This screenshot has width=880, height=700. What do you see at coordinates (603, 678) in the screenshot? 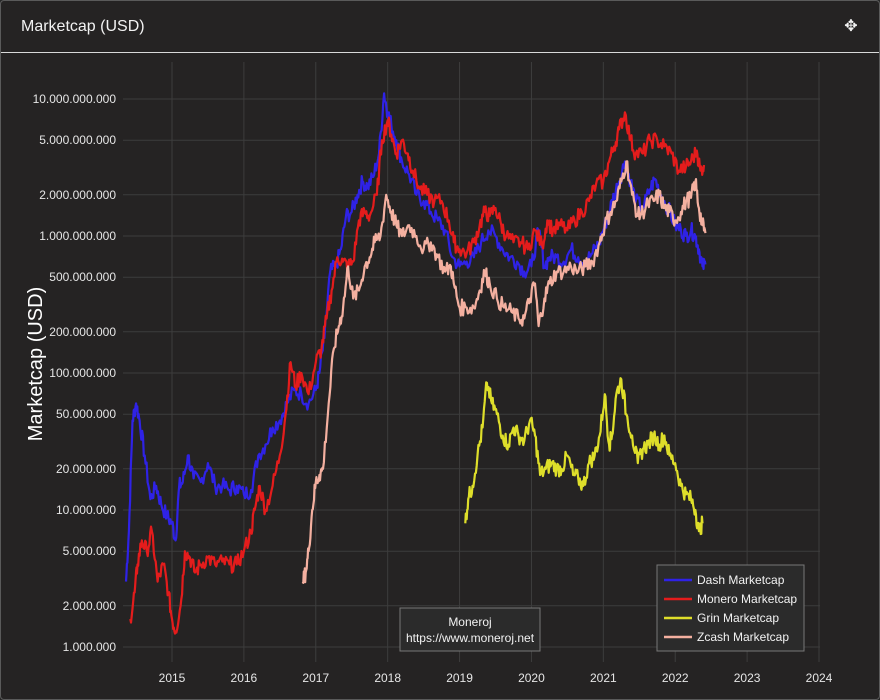
I see `x-tick-label: 2021` at bounding box center [603, 678].